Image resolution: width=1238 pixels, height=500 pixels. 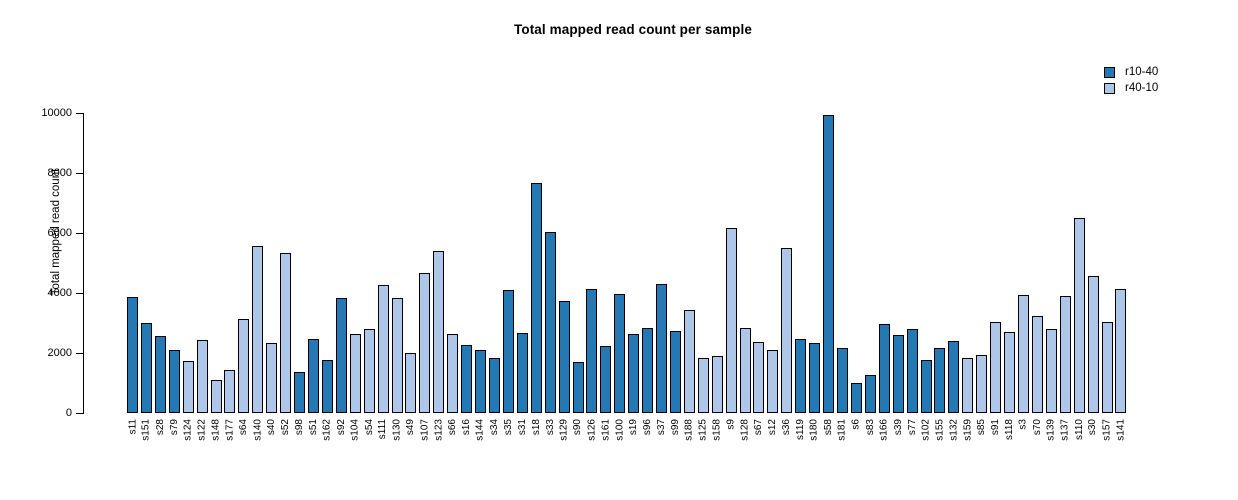 What do you see at coordinates (188, 454) in the screenshot?
I see `x-label-slot: s124` at bounding box center [188, 454].